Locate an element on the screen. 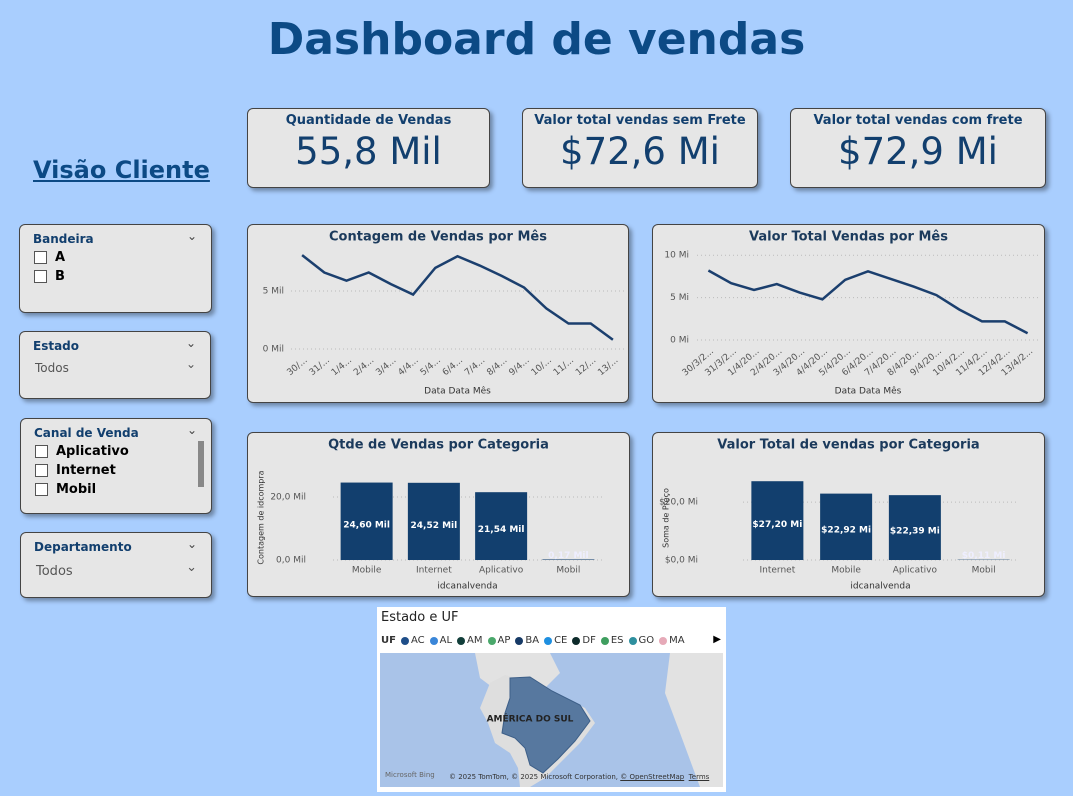  legend-label: GO is located at coordinates (646, 640).